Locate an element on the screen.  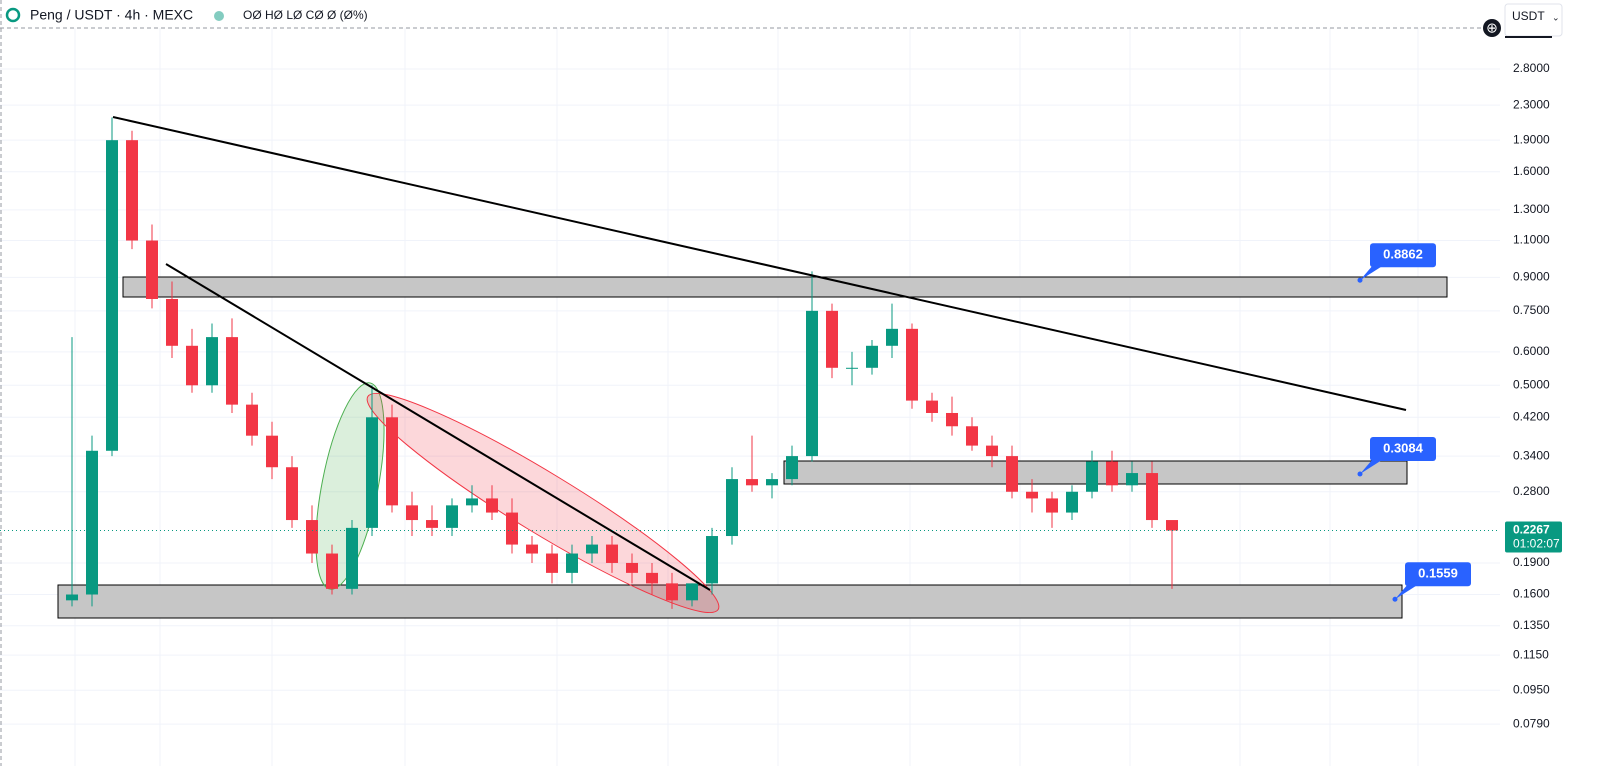
status-dot is located at coordinates (219, 16).